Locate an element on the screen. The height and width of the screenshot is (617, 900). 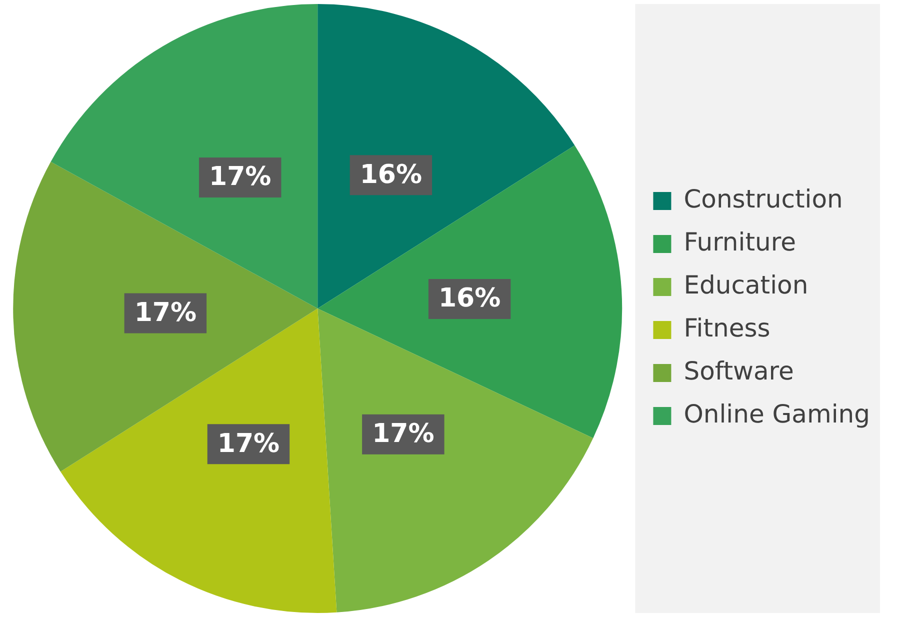
legend-label: Education is located at coordinates (746, 285).